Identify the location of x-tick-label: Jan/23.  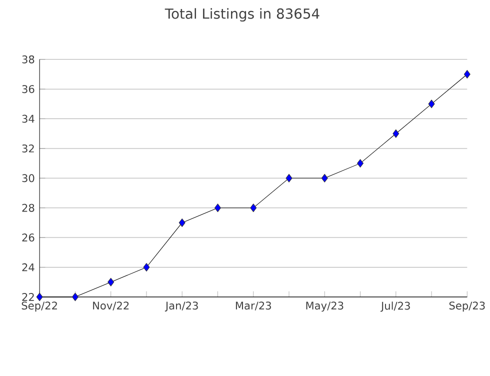
(181, 307).